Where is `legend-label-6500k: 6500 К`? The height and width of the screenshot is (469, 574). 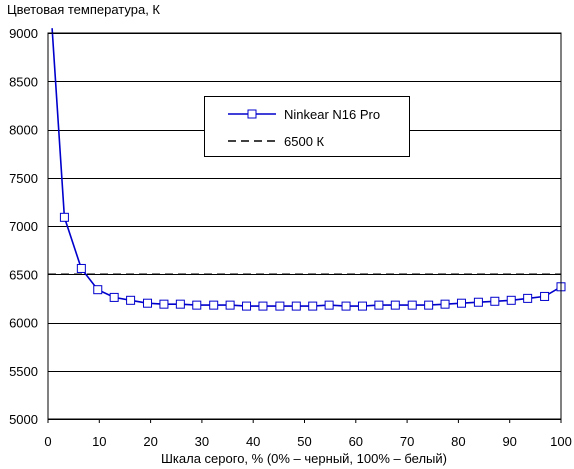
legend-label-6500k: 6500 К is located at coordinates (304, 141).